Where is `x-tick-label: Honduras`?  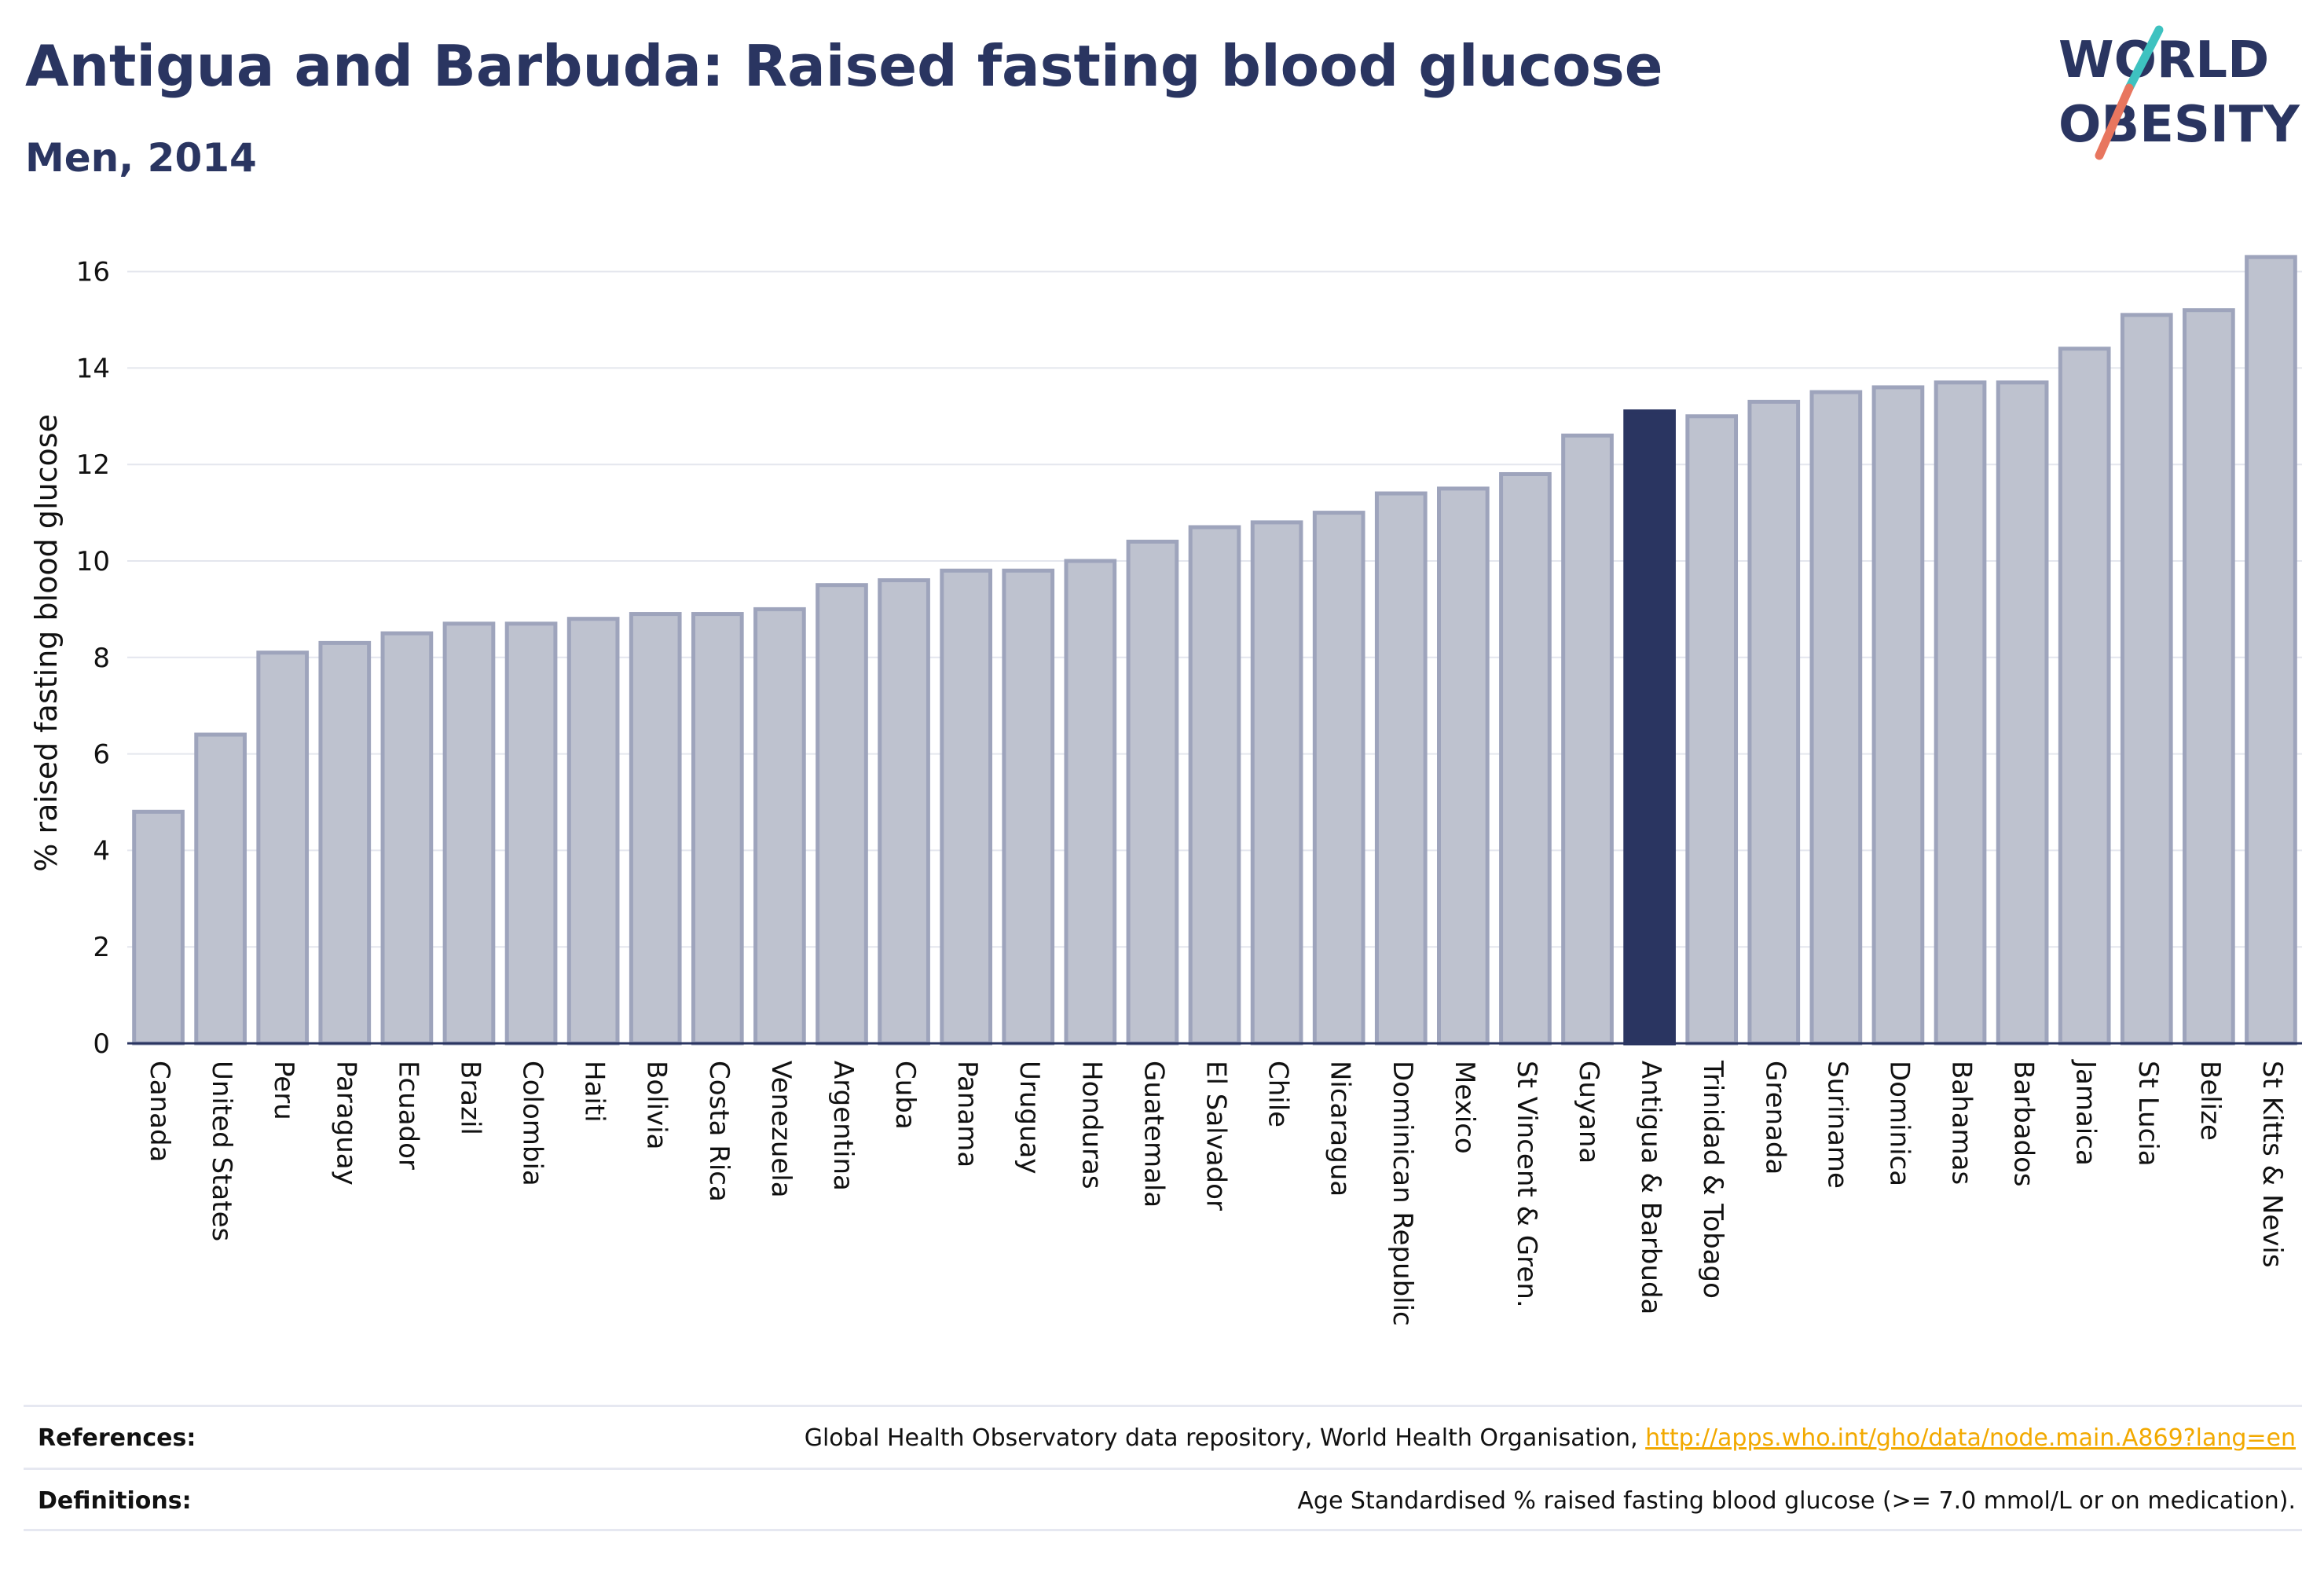
x-tick-label: Honduras is located at coordinates (1091, 1125).